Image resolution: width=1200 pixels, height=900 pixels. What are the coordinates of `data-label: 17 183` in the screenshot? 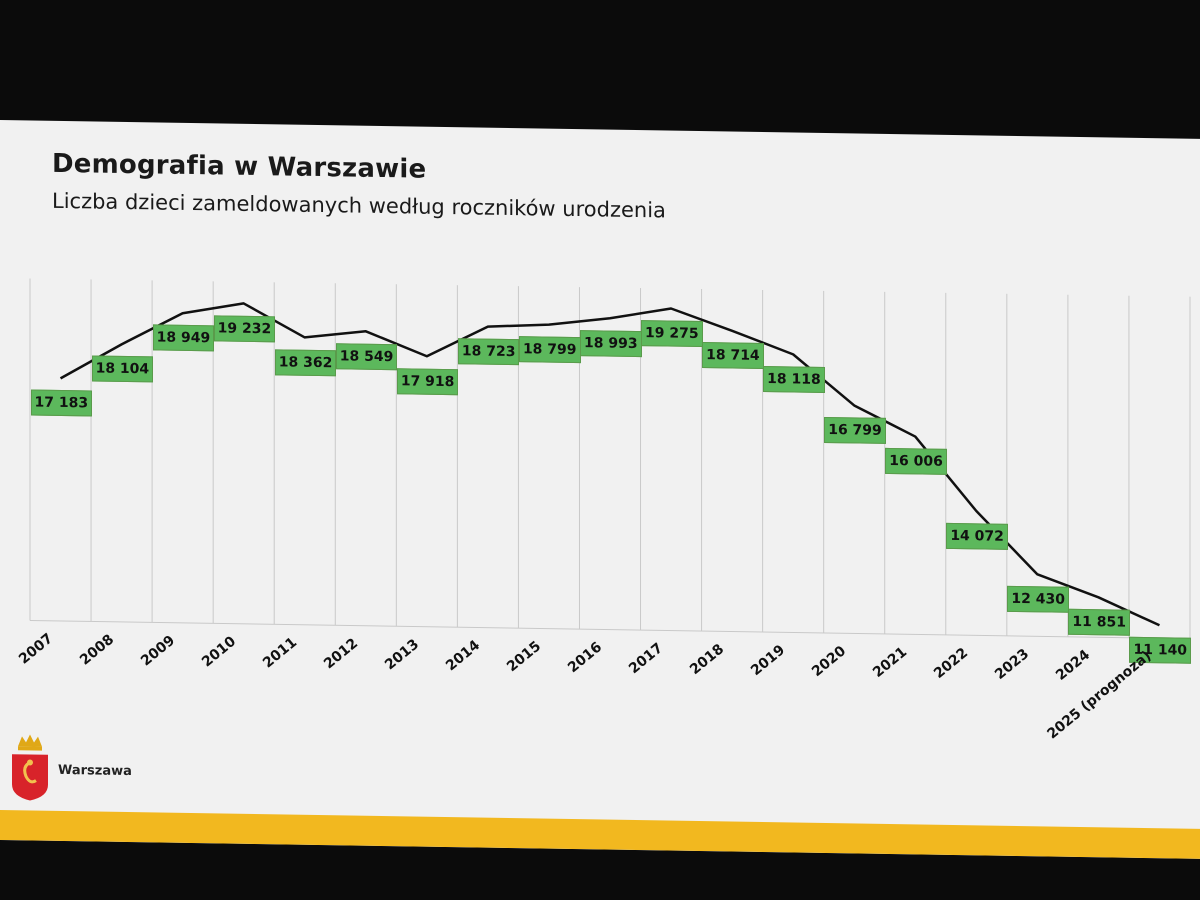 It's located at (61, 403).